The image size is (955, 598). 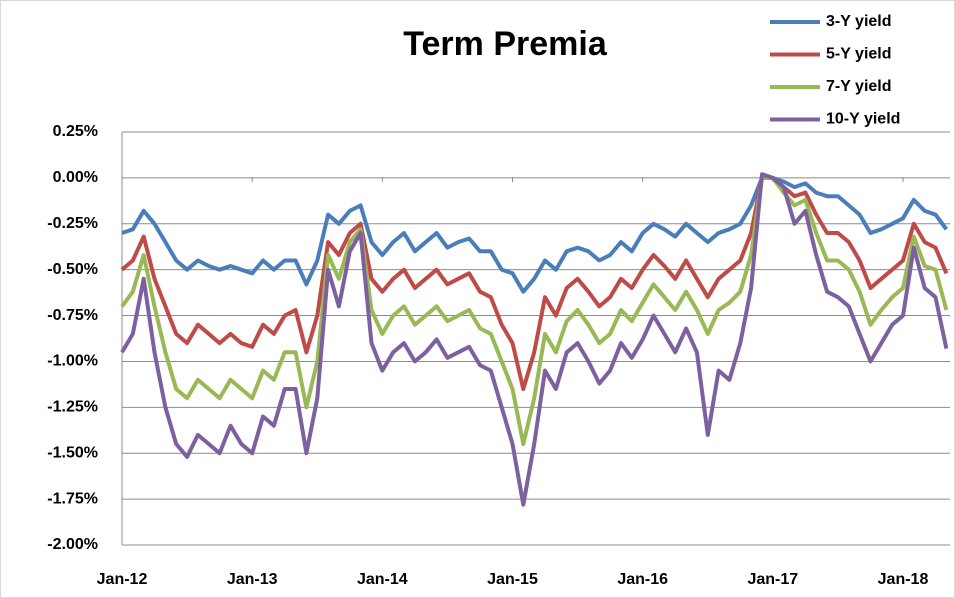 What do you see at coordinates (903, 579) in the screenshot?
I see `x-tick-label: Jan-18` at bounding box center [903, 579].